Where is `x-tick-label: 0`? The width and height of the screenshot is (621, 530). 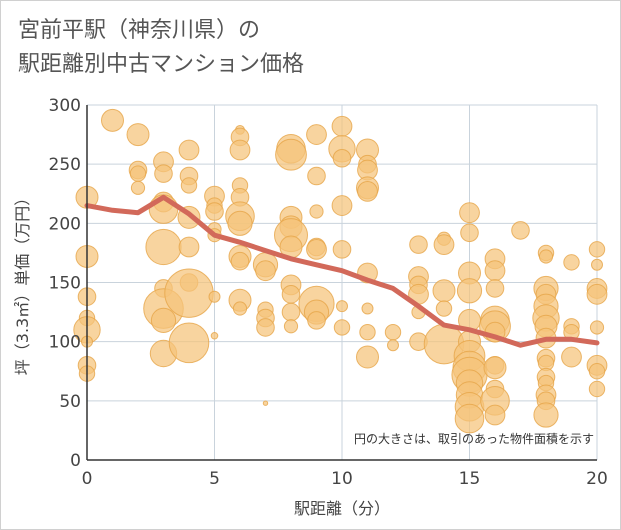 x-tick-label: 0 is located at coordinates (87, 479).